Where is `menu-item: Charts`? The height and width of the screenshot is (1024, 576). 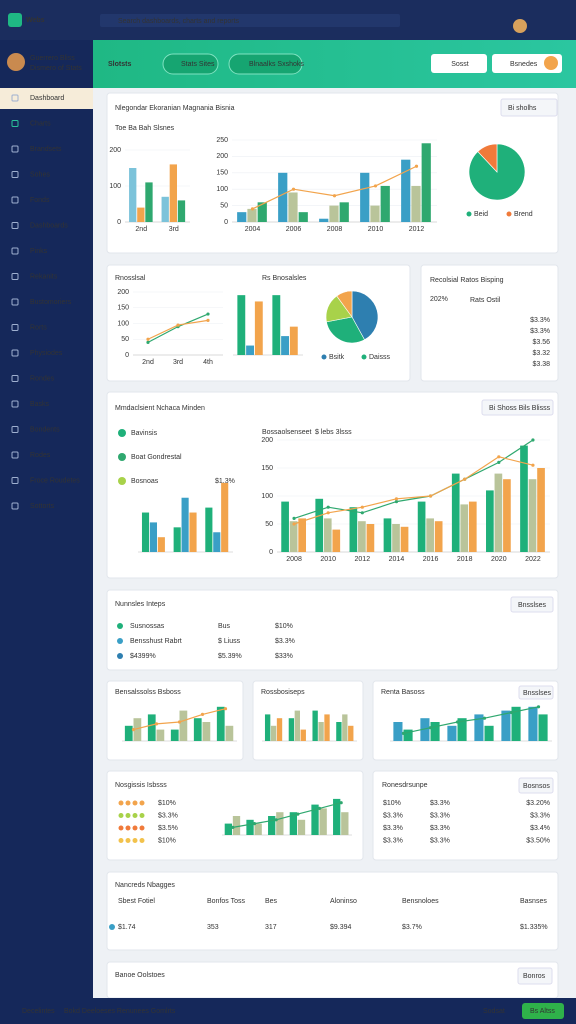
menu-item: Charts is located at coordinates (40, 123).